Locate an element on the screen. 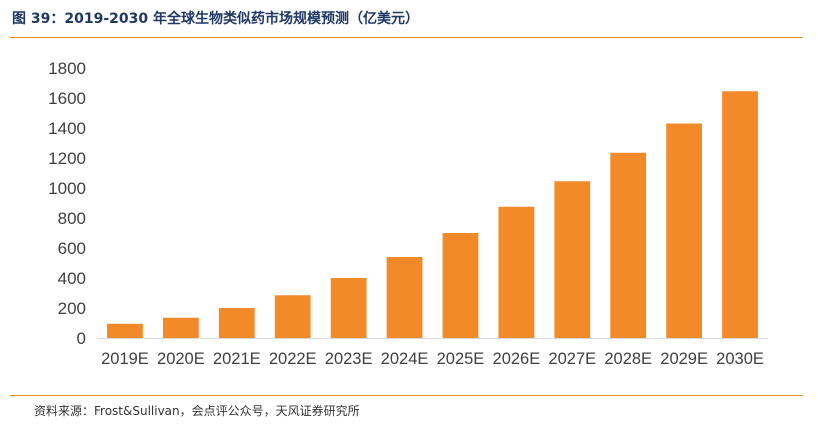  bar-2030E is located at coordinates (740, 214).